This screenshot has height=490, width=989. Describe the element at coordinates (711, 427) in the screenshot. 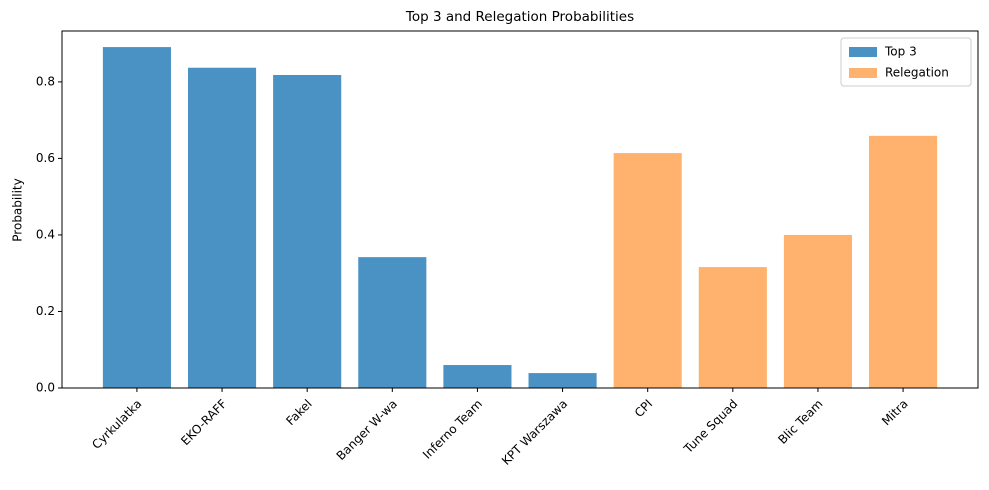

I see `x-tick-label: Tune Squad` at that location.